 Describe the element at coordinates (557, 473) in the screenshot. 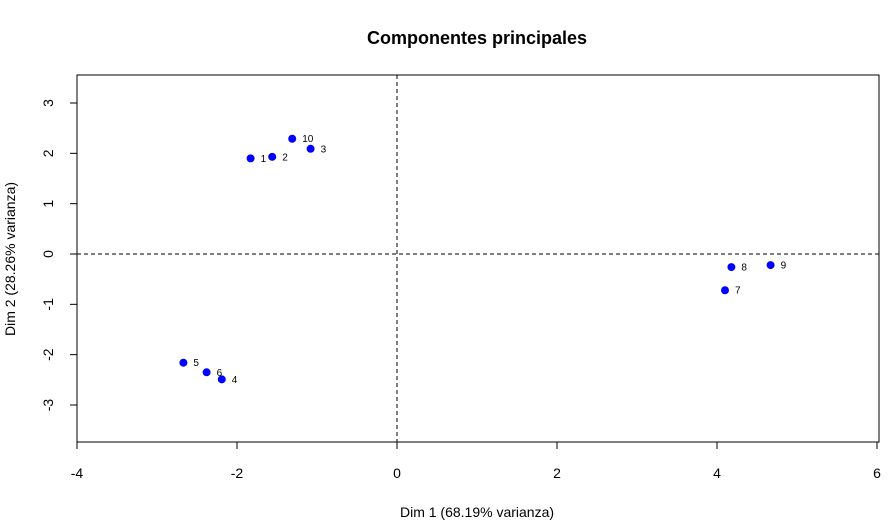

I see `x-tick-label: 2` at that location.